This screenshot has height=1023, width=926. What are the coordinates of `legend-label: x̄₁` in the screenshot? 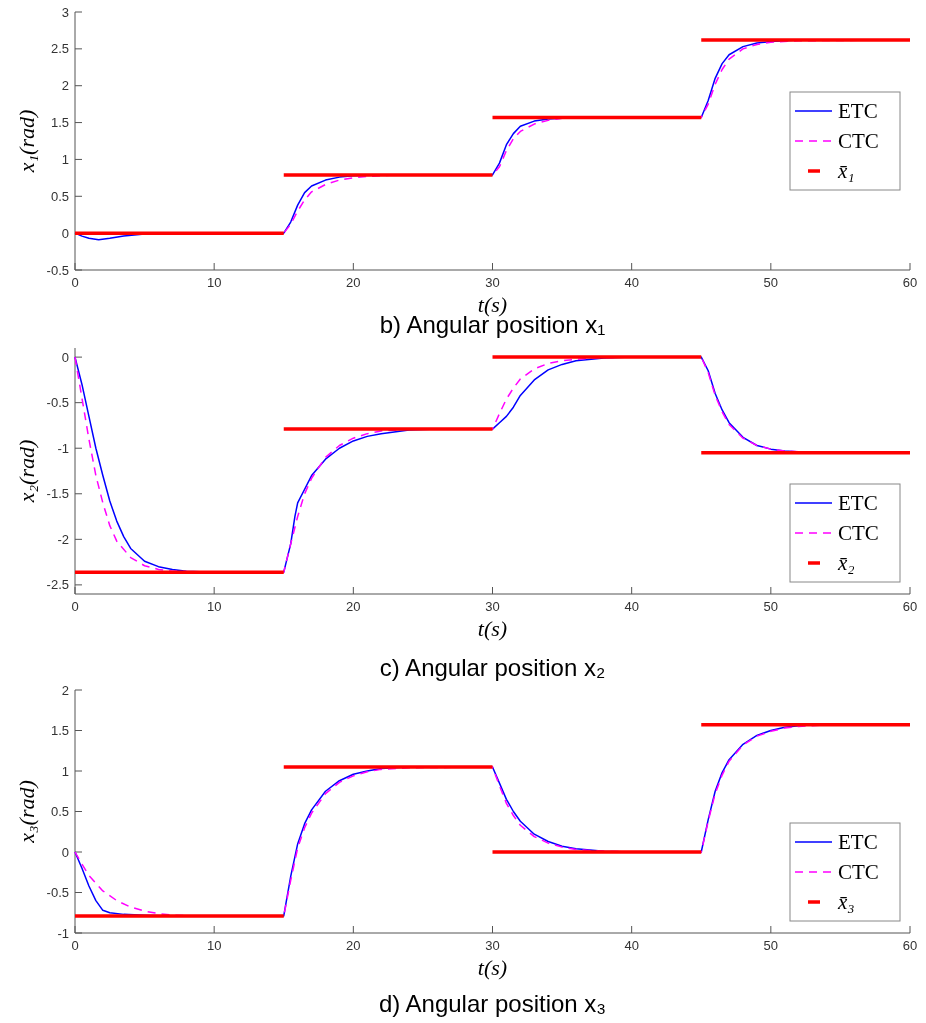 It's located at (846, 171).